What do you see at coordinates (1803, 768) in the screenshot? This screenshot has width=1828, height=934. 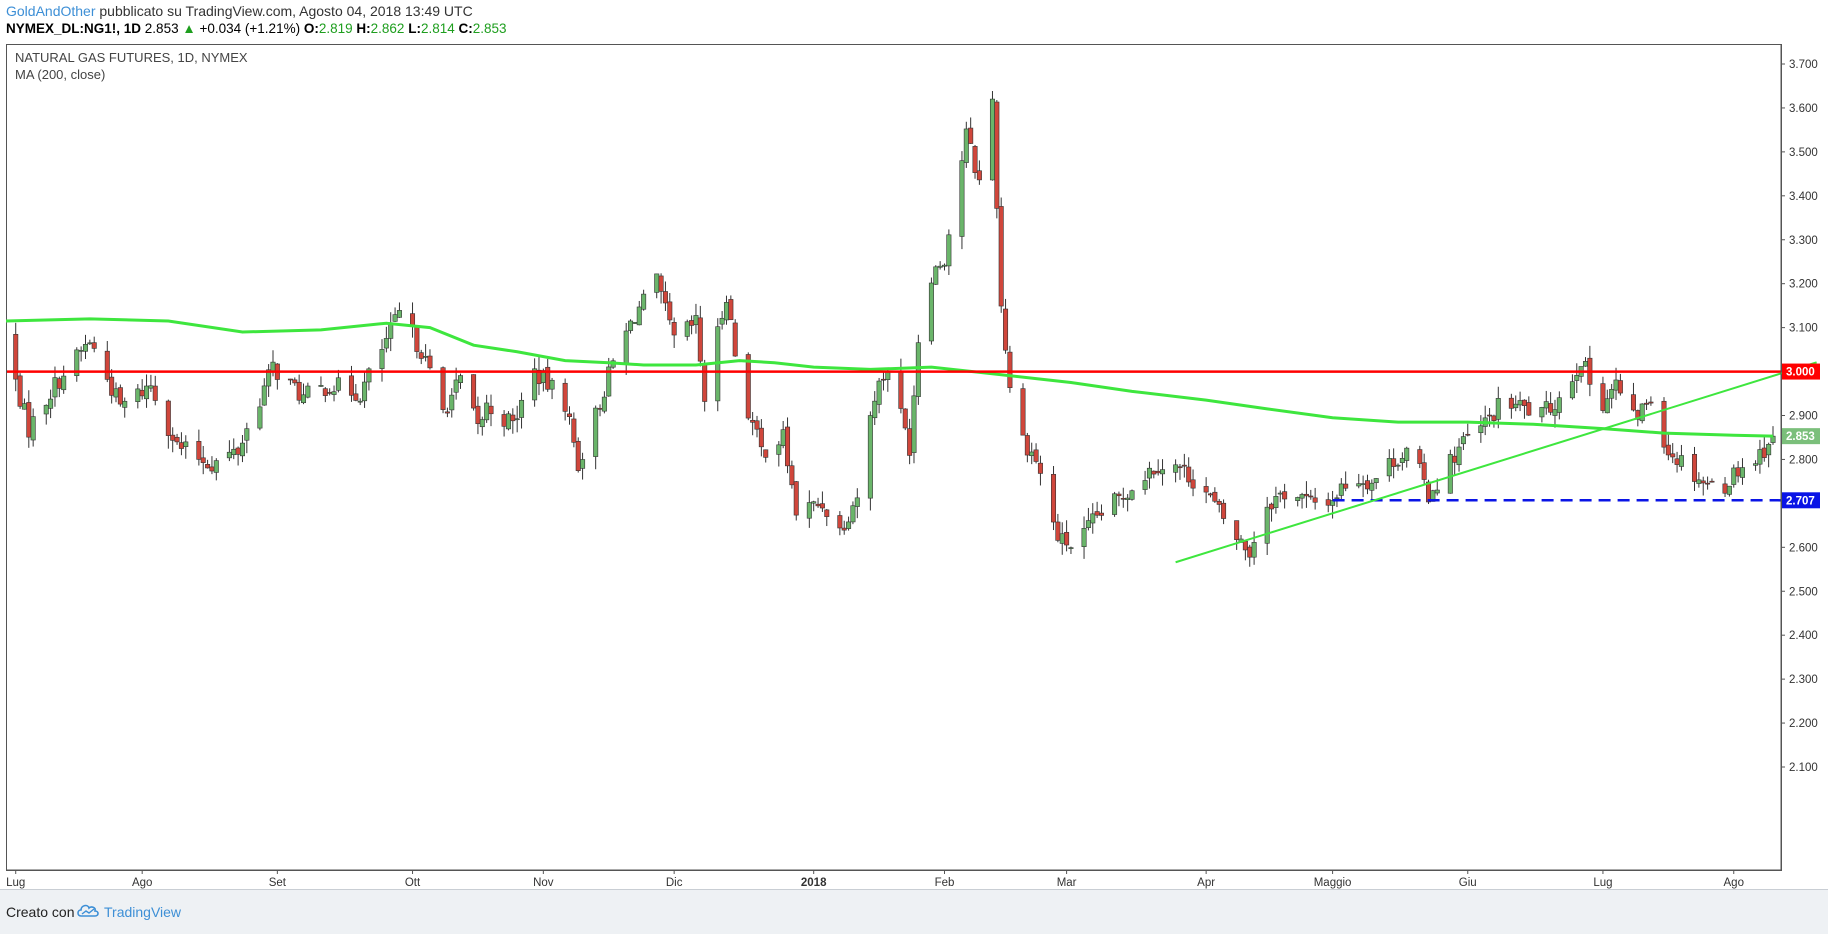 I see `y-tick-label: 2.100` at bounding box center [1803, 768].